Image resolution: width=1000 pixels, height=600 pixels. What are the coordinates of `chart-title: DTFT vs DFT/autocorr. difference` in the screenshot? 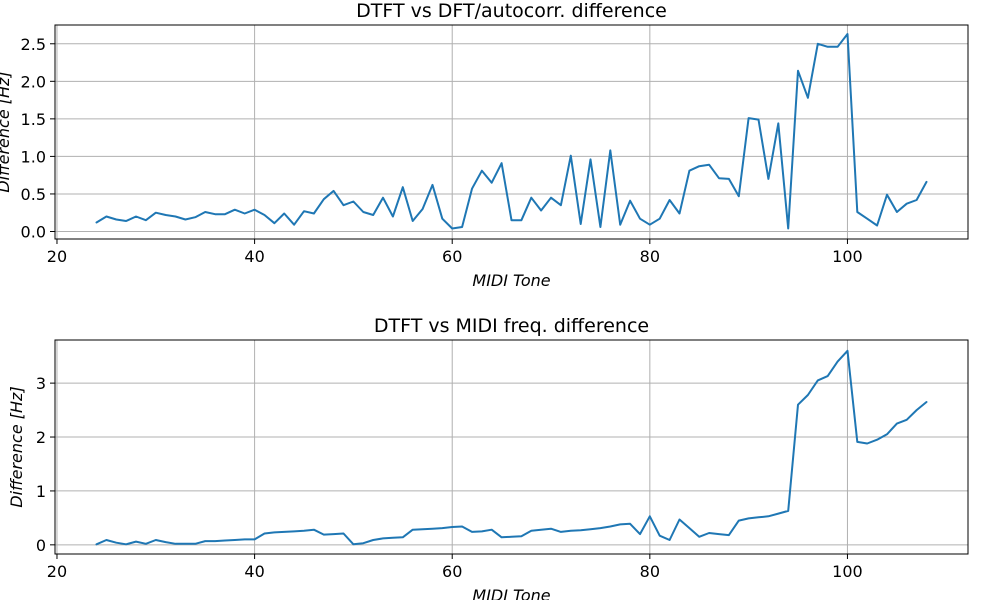 It's located at (511, 11).